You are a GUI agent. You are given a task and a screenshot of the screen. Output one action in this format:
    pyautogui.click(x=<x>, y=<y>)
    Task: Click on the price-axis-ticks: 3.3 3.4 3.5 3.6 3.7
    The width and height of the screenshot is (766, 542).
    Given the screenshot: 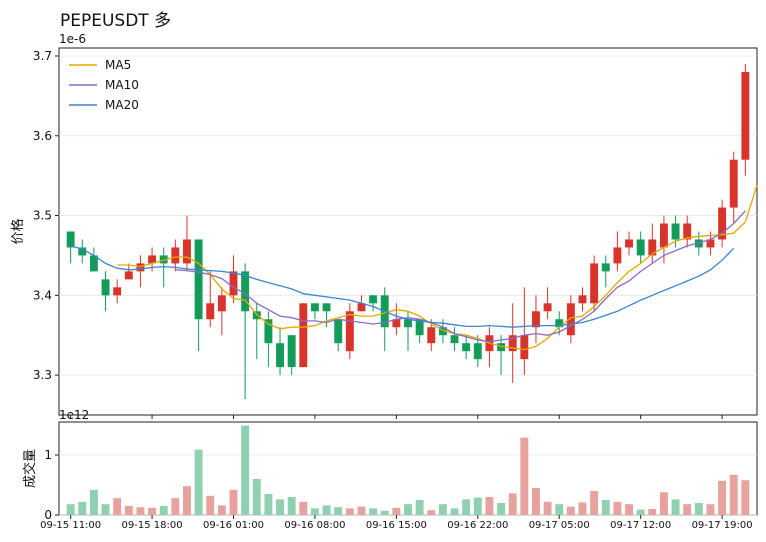 What is the action you would take?
    pyautogui.click(x=46, y=215)
    